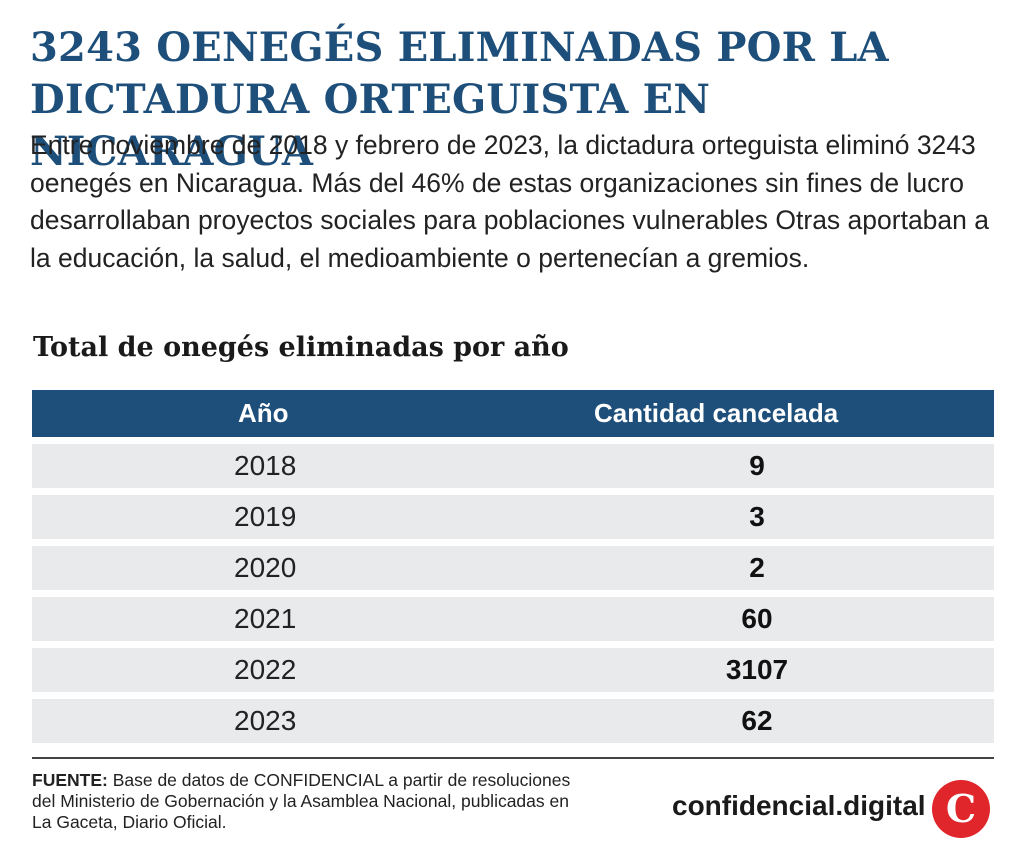  What do you see at coordinates (459, 47) in the screenshot?
I see `title-line-1: 3243 OENEGÉS ELIMINADAS POR LA` at bounding box center [459, 47].